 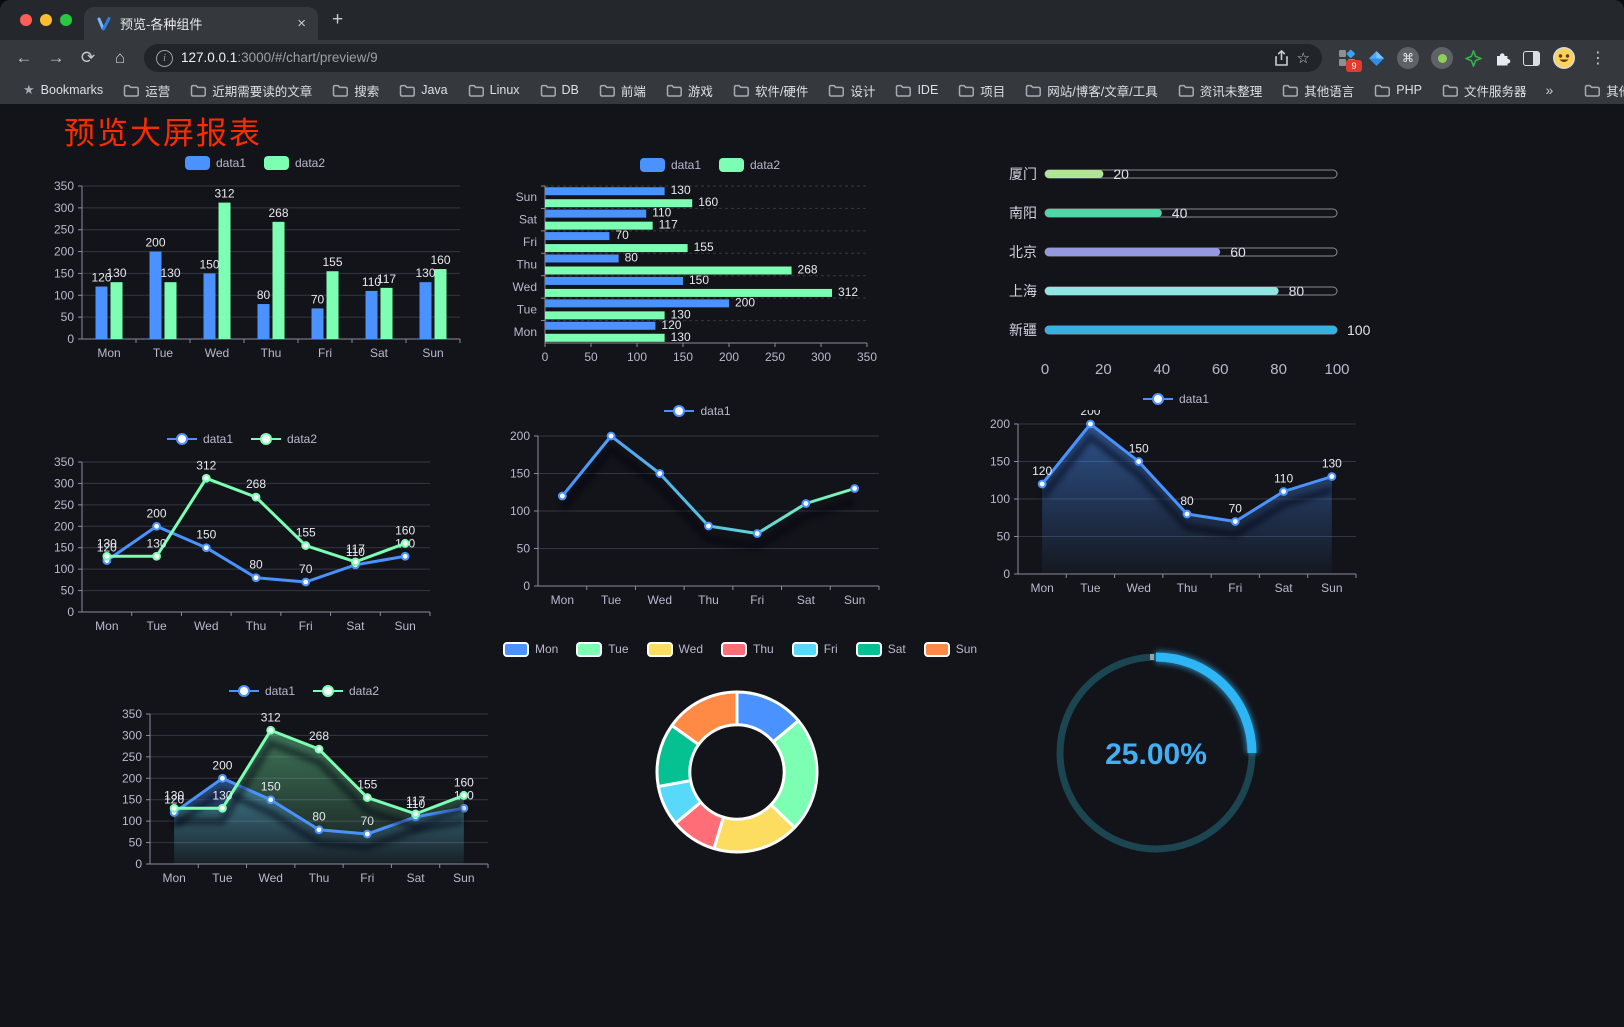 What do you see at coordinates (26, 20) in the screenshot?
I see `close-window-button` at bounding box center [26, 20].